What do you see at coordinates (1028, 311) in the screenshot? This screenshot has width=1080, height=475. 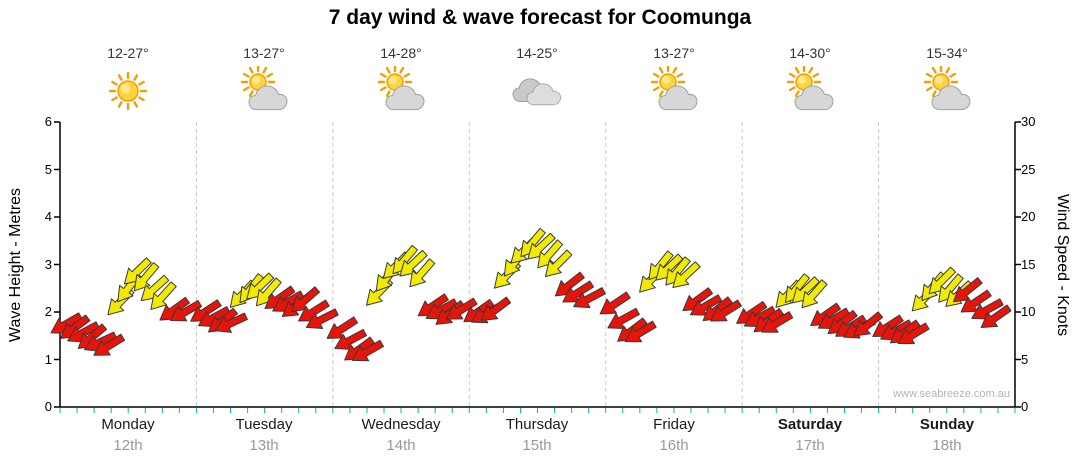 I see `right-tick-10: 10` at bounding box center [1028, 311].